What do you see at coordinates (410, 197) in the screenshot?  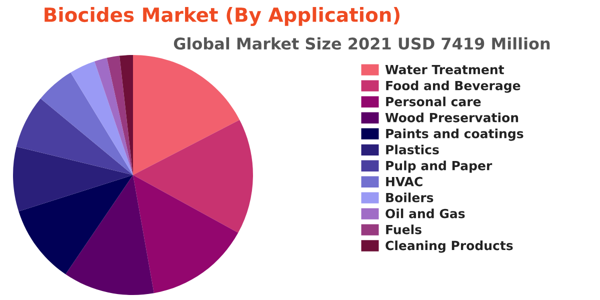 I see `legend-label: Boilers` at bounding box center [410, 197].